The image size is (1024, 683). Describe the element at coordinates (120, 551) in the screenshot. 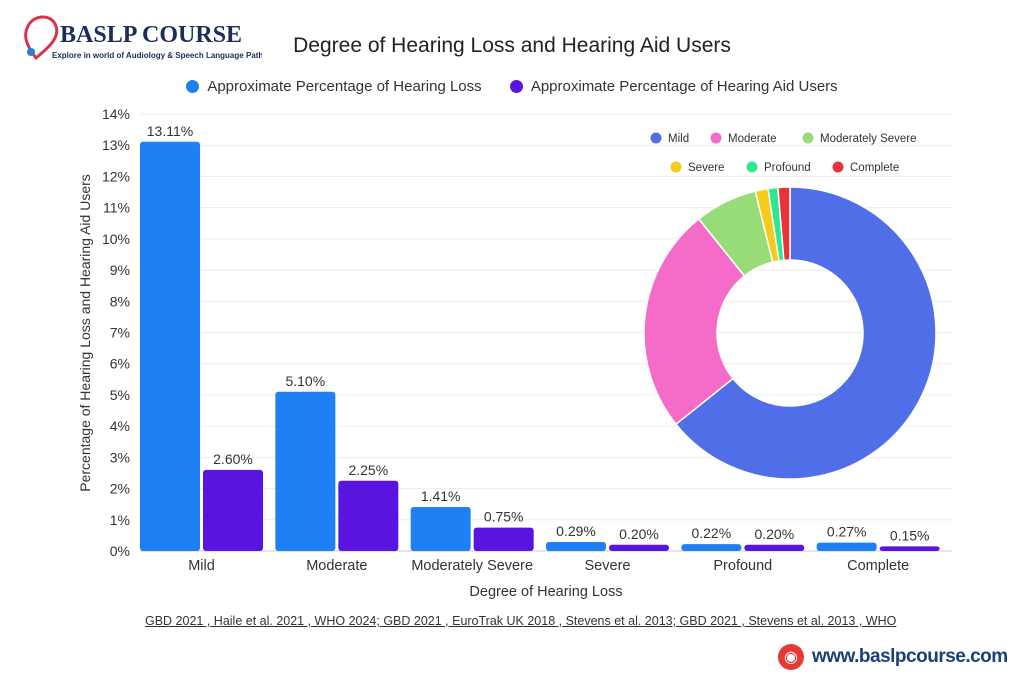

I see `y-tick-label: 0%` at that location.